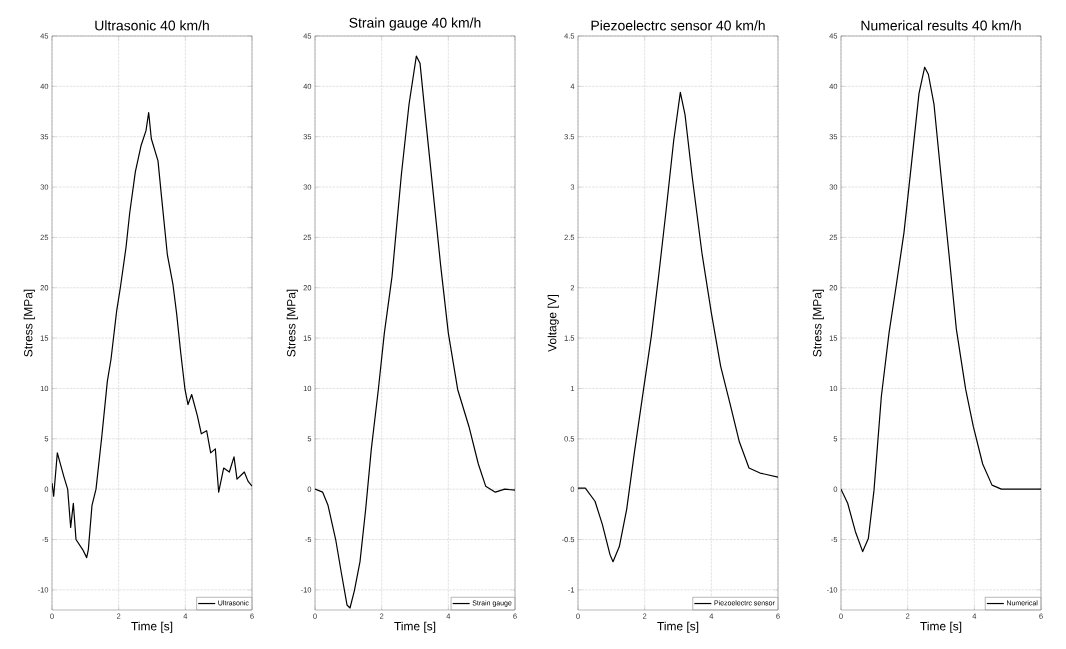  I want to click on chart-title: Piezoelectrc sensor 40 km/h, so click(678, 25).